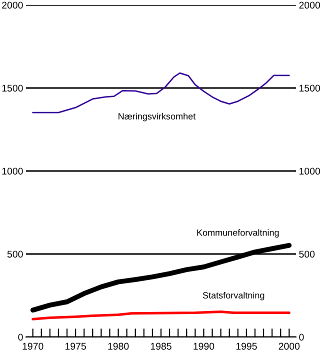 The width and height of the screenshot is (323, 361). What do you see at coordinates (20, 337) in the screenshot?
I see `y-tick-label: 0` at bounding box center [20, 337].